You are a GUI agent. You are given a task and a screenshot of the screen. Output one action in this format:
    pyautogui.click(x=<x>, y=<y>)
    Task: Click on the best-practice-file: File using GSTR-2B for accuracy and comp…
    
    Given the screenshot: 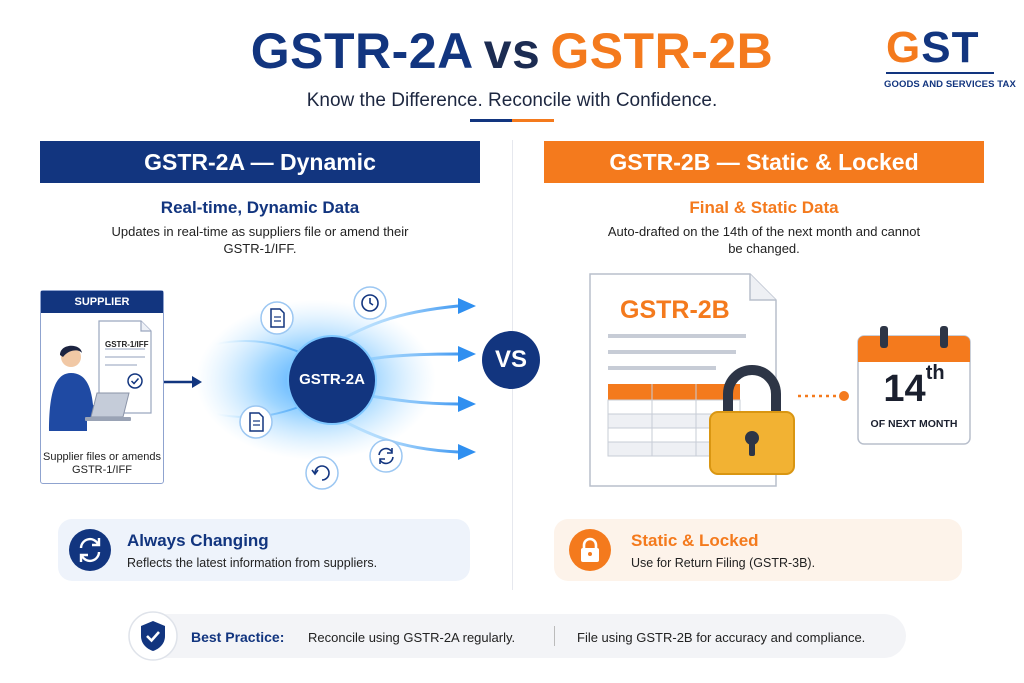 What is the action you would take?
    pyautogui.click(x=721, y=637)
    